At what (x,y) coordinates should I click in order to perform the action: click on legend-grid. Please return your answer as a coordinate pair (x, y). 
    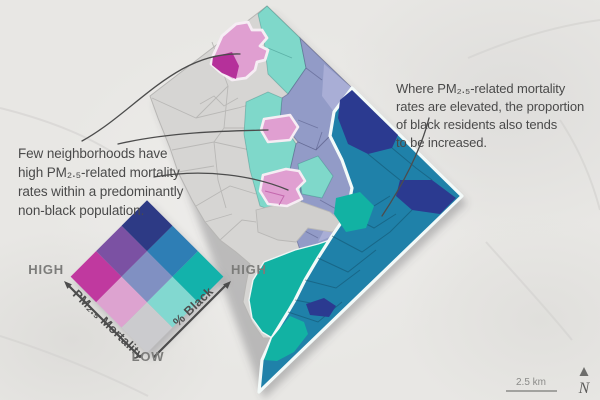
    Looking at the image, I should click on (147, 276).